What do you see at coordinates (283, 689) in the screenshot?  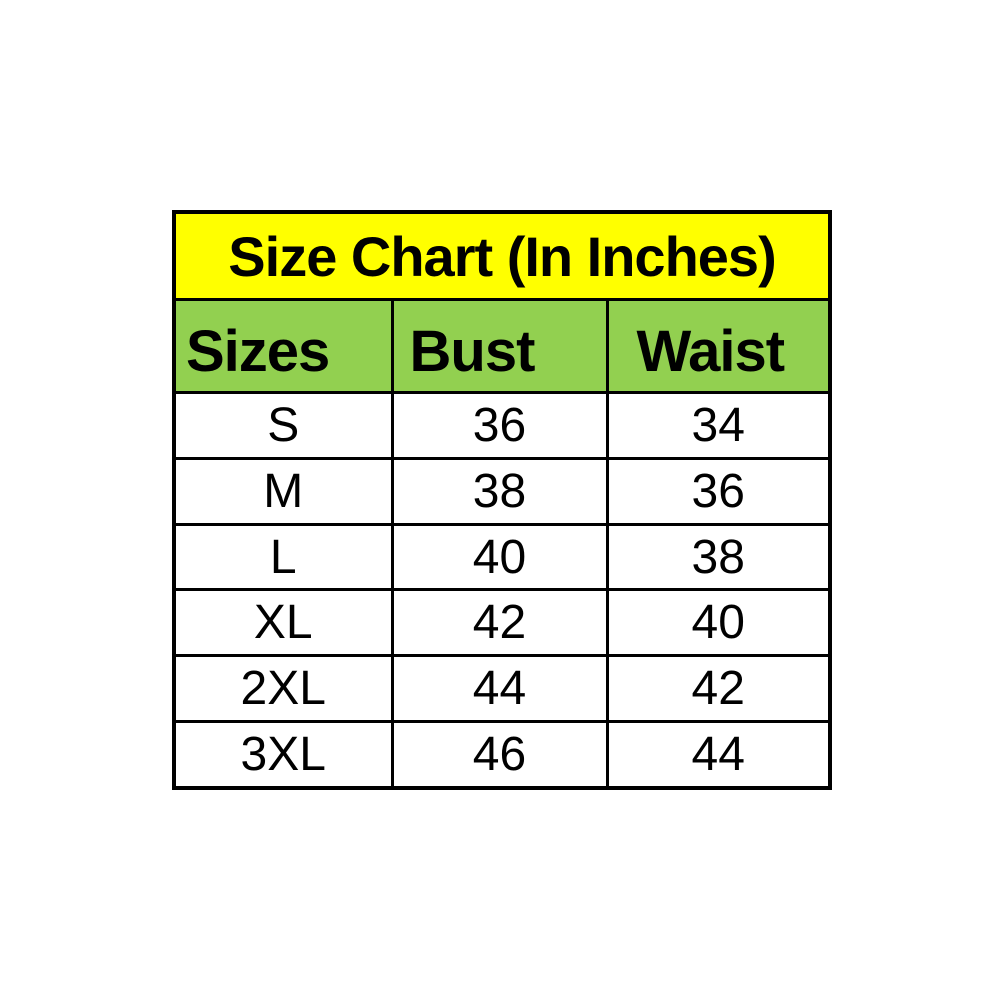 I see `size-label: 2XL` at bounding box center [283, 689].